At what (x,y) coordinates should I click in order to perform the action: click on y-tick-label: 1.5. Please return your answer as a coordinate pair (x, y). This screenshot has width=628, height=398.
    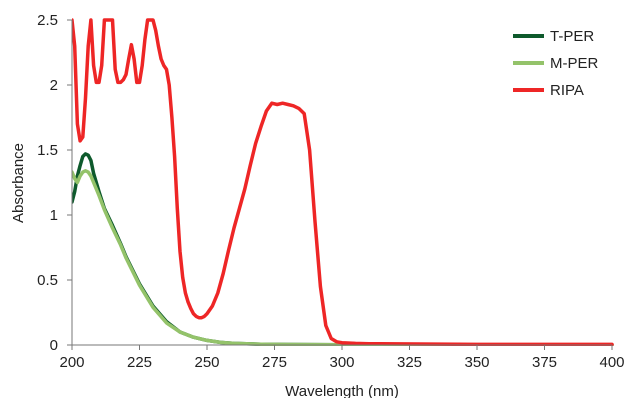
    Looking at the image, I should click on (47, 150).